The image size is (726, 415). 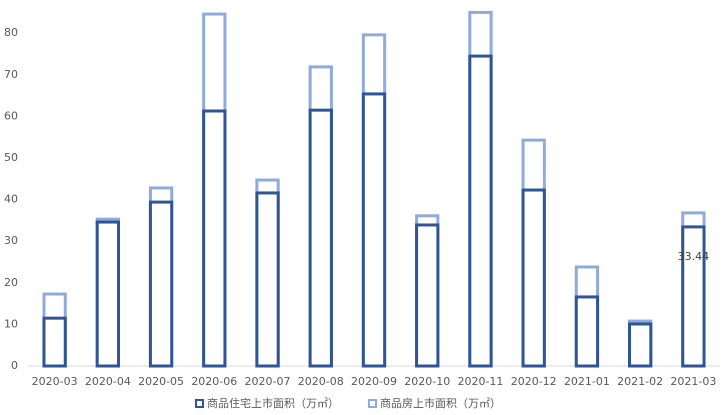 I want to click on legend-label: 商品住宅上市面积（万㎡）, so click(x=273, y=403).